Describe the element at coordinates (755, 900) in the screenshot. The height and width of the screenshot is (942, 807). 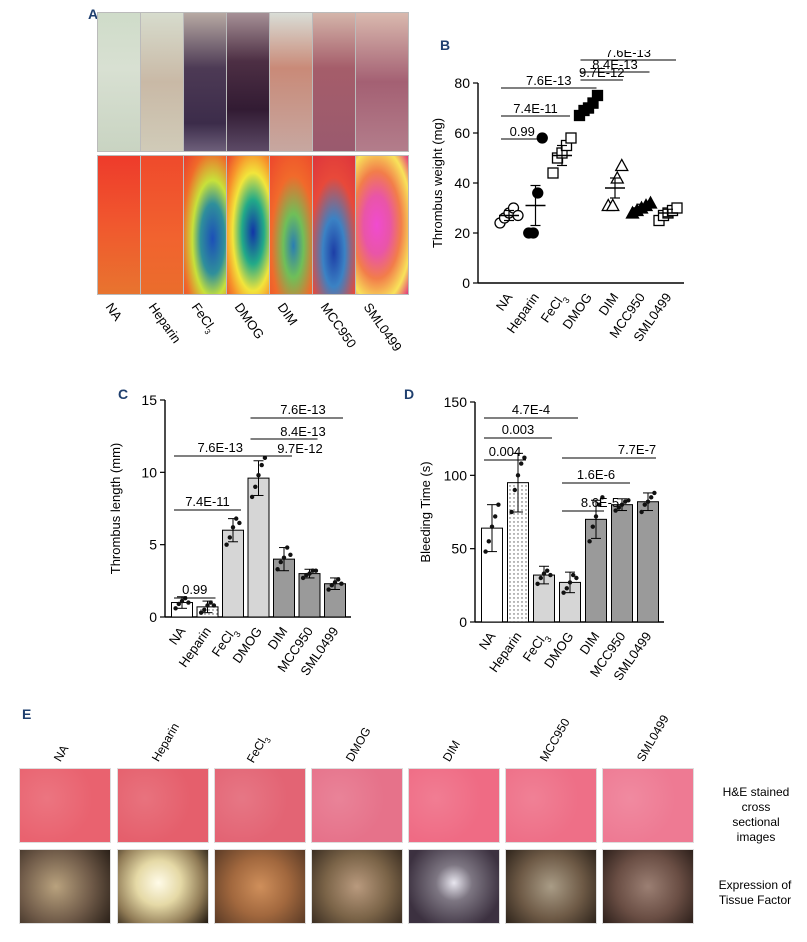
I see `tf-row-label-line: Tissue Factor` at that location.